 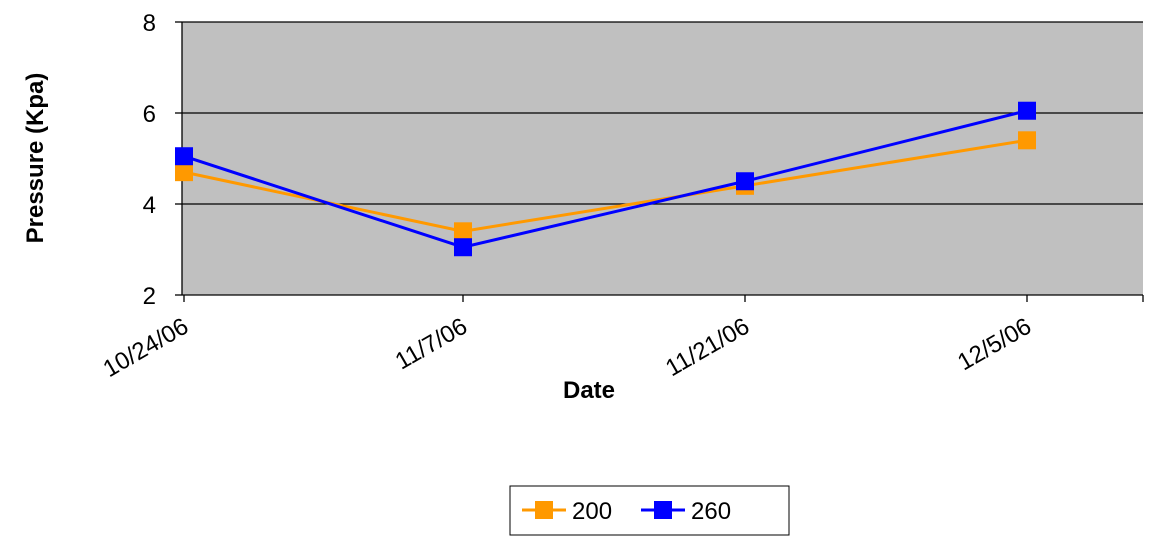 What do you see at coordinates (711, 511) in the screenshot?
I see `legend-label: 260` at bounding box center [711, 511].